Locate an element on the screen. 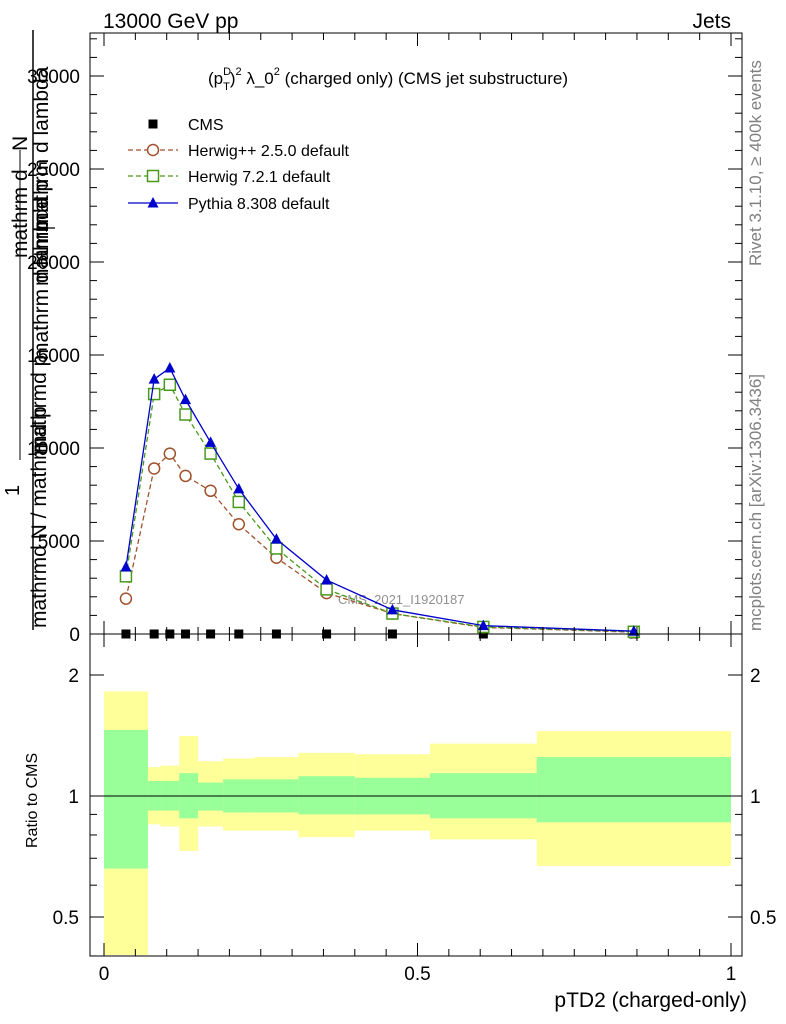 This screenshot has width=786, height=1024. y-tick-label: 10000 is located at coordinates (53, 449).